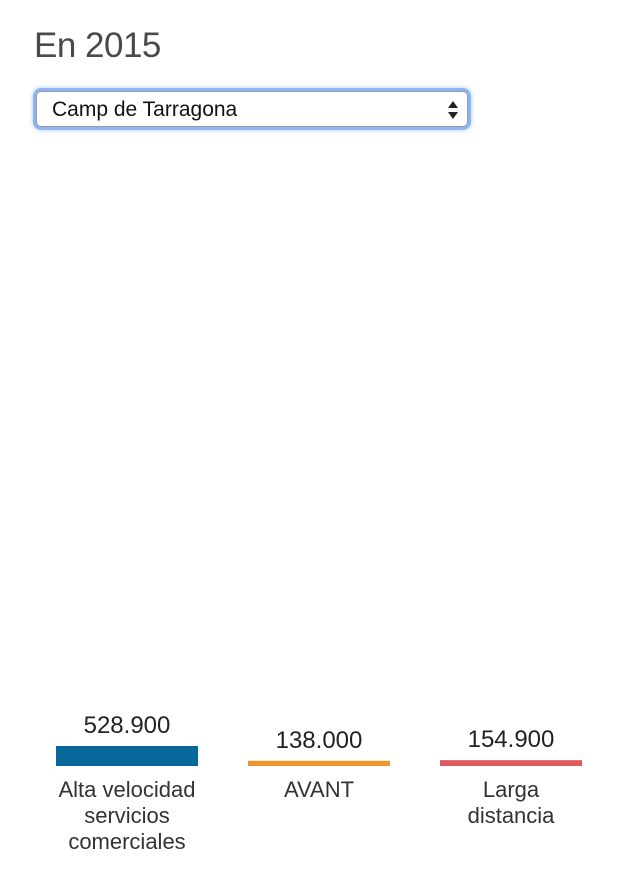 This screenshot has width=634, height=890. Describe the element at coordinates (511, 763) in the screenshot. I see `bar-larga-distancia` at that location.